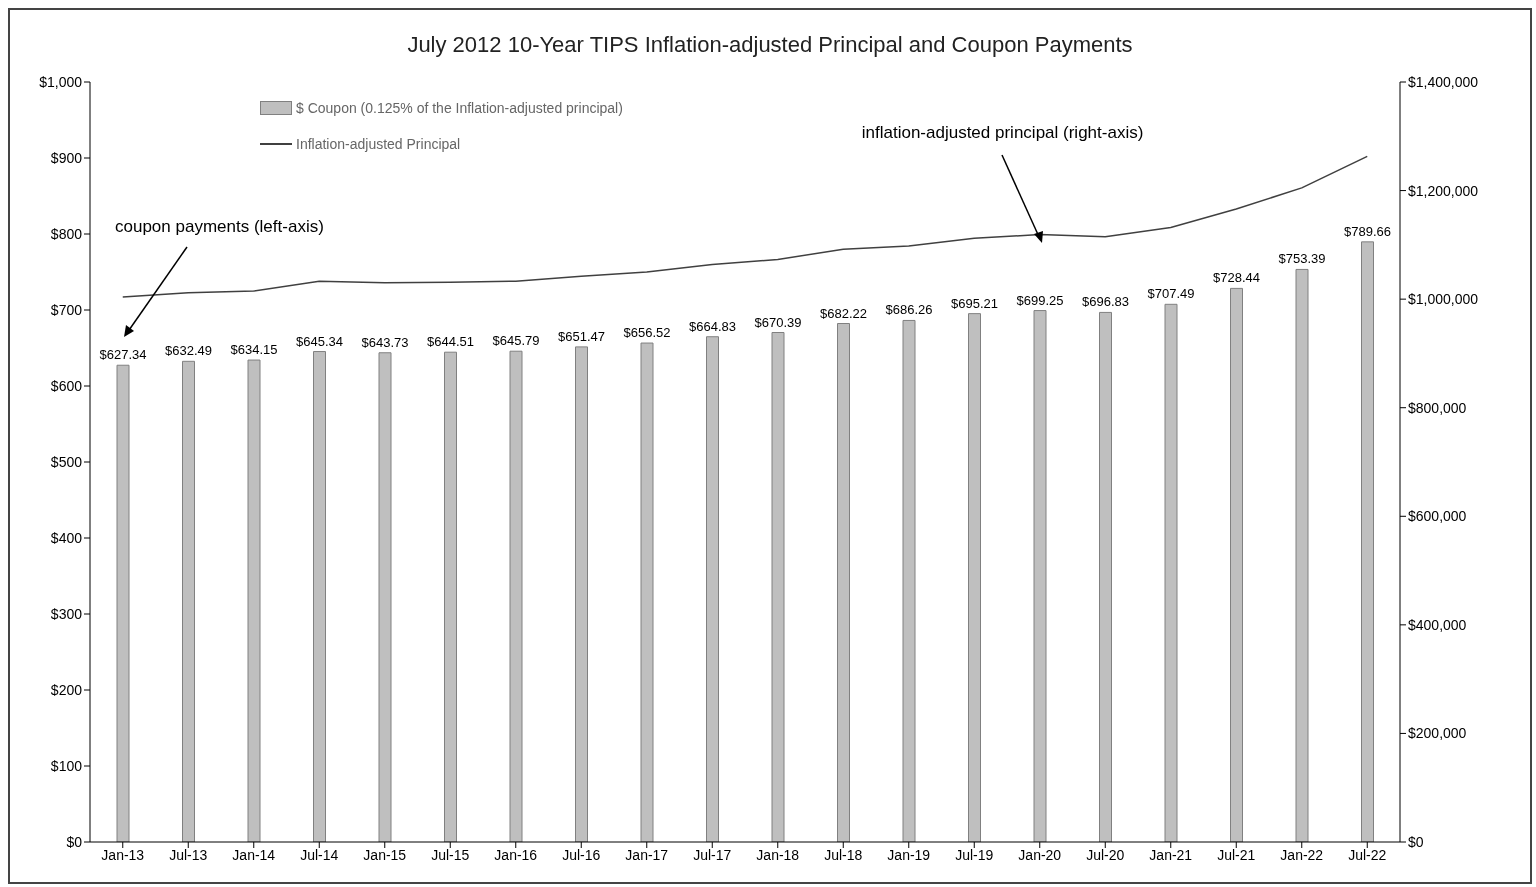 The height and width of the screenshot is (887, 1536). What do you see at coordinates (254, 854) in the screenshot?
I see `x-tick-label: Jan-14` at bounding box center [254, 854].